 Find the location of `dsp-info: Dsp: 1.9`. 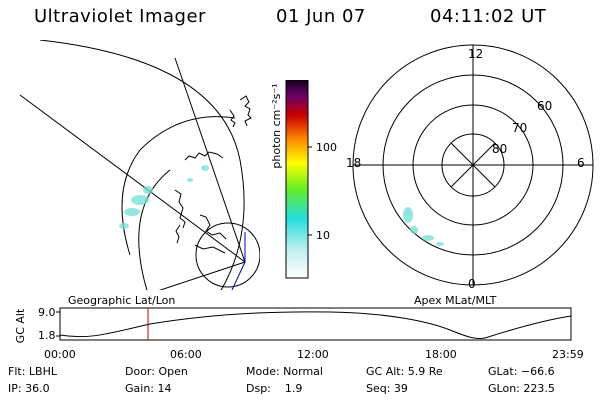

dsp-info: Dsp: 1.9 is located at coordinates (274, 388).